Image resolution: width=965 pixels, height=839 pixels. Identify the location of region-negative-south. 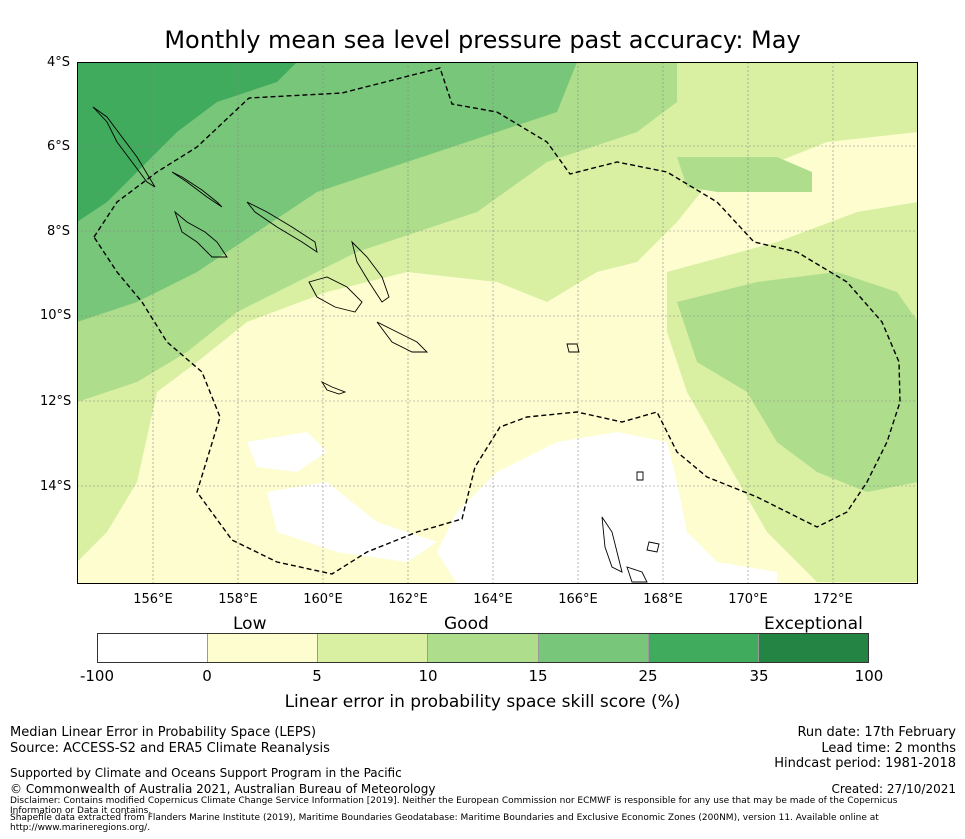
(607, 508).